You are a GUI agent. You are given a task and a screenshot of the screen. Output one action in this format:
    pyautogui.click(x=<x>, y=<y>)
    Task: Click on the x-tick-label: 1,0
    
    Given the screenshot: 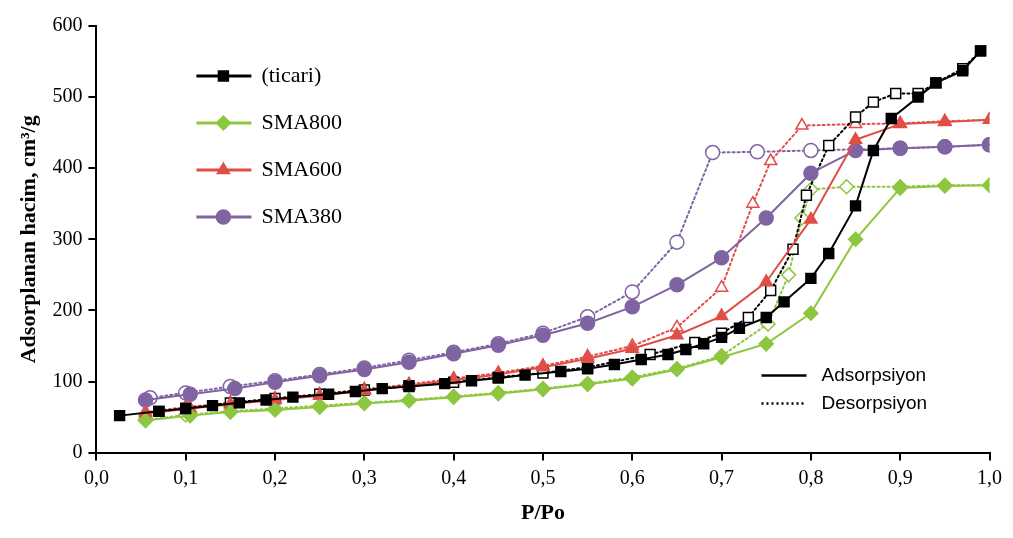 What is the action you would take?
    pyautogui.click(x=989, y=476)
    